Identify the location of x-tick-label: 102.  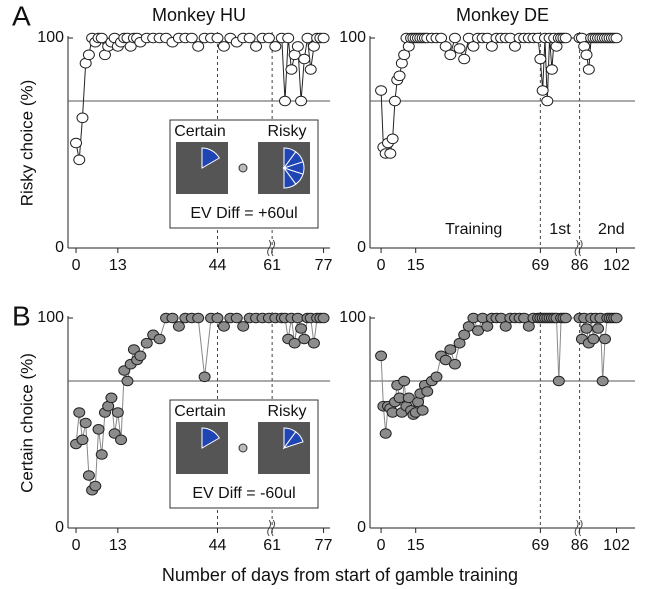
(616, 265).